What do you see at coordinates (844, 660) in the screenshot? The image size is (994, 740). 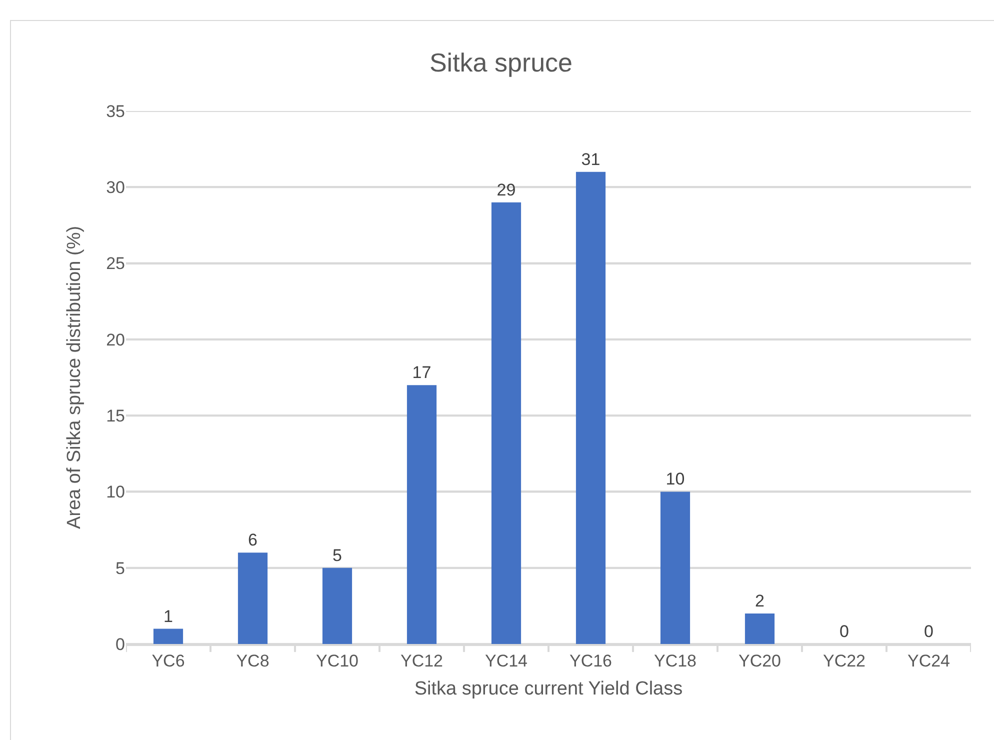 I see `x-tick-label: YC22` at bounding box center [844, 660].